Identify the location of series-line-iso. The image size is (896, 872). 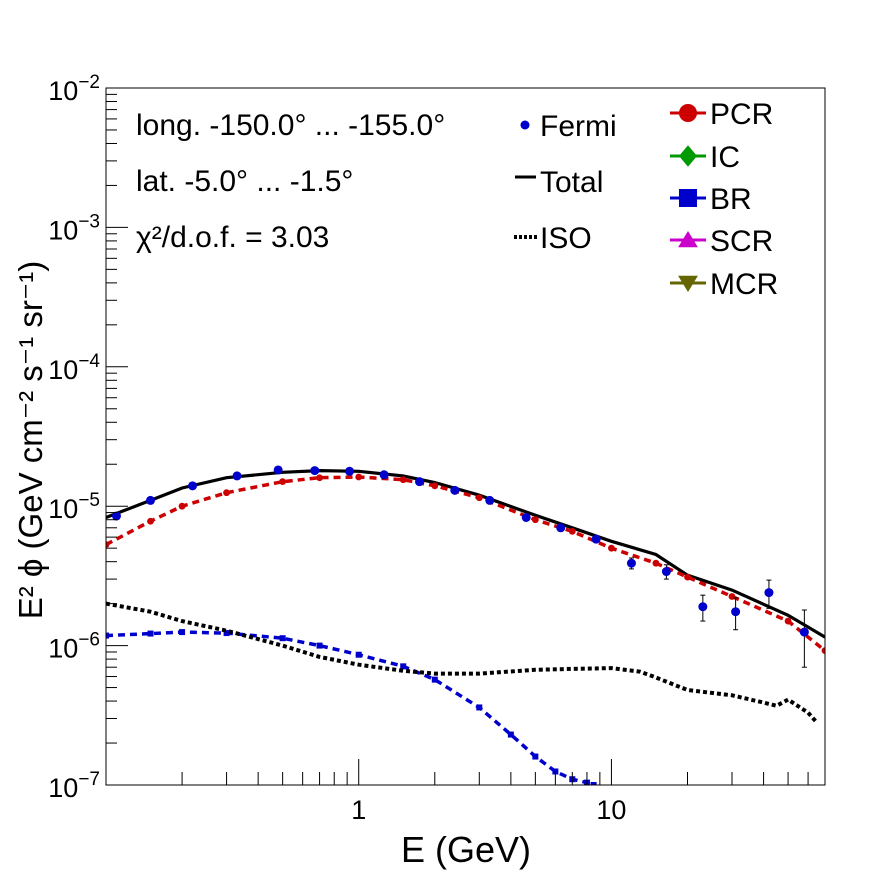
(462, 663).